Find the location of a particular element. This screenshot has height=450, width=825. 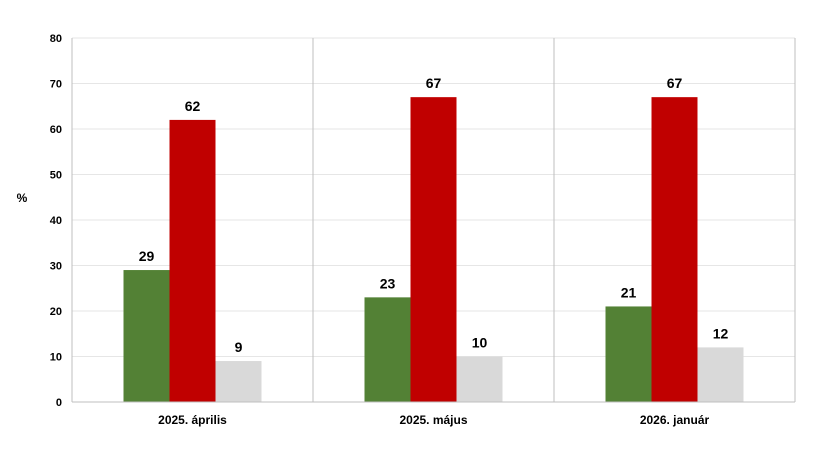

y-axis-title: % is located at coordinates (22, 198).